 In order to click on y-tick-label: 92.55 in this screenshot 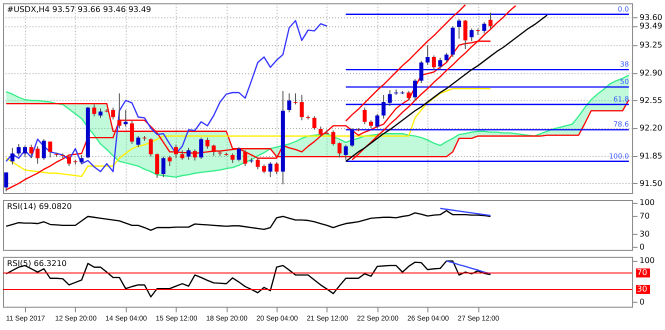, I will do `click(651, 100)`.